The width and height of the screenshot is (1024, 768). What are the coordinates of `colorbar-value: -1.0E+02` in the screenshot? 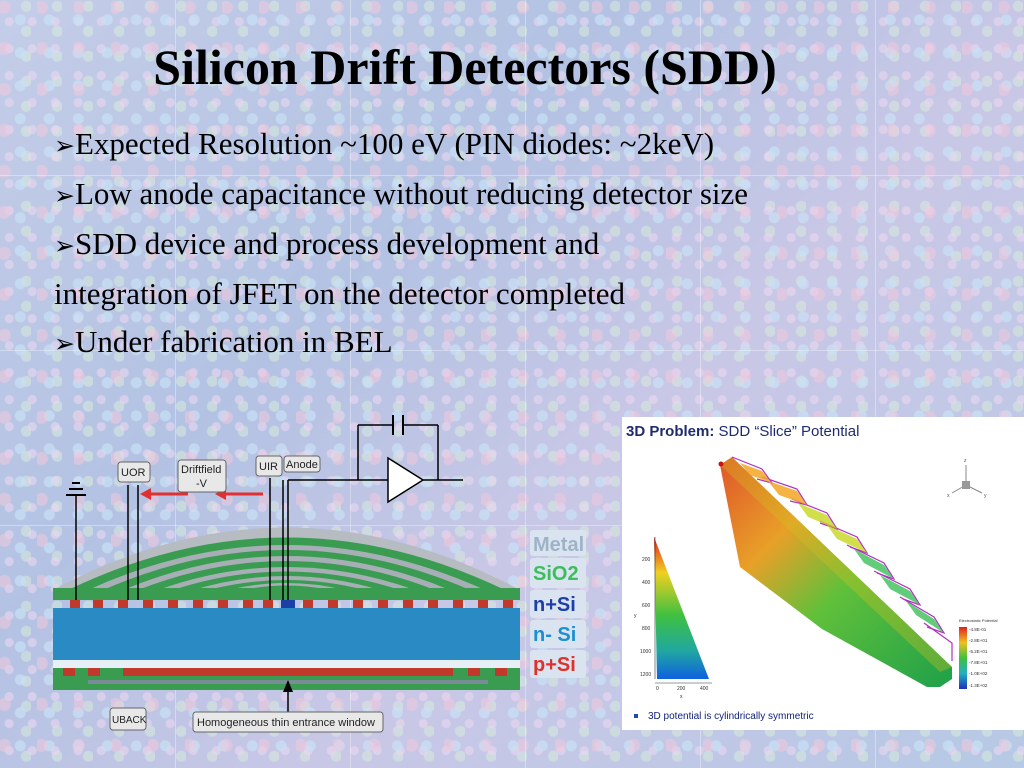 It's located at (978, 673).